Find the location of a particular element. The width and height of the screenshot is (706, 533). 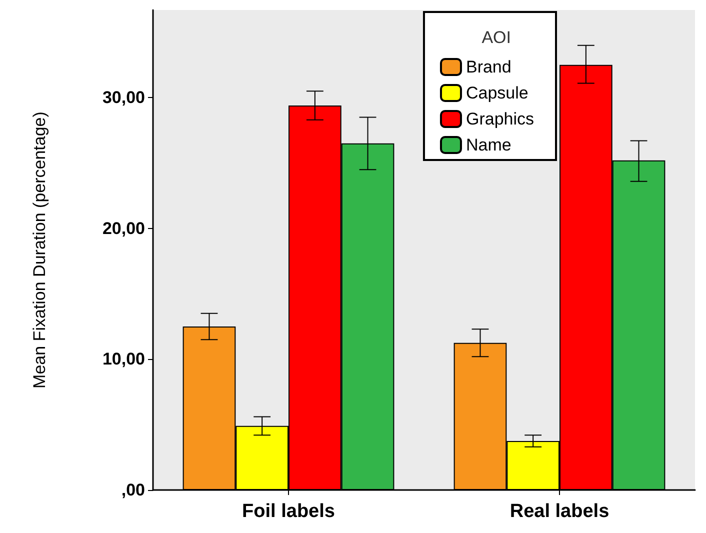

y-axis-title: Mean Fixation Duration (percentage) is located at coordinates (39, 250).